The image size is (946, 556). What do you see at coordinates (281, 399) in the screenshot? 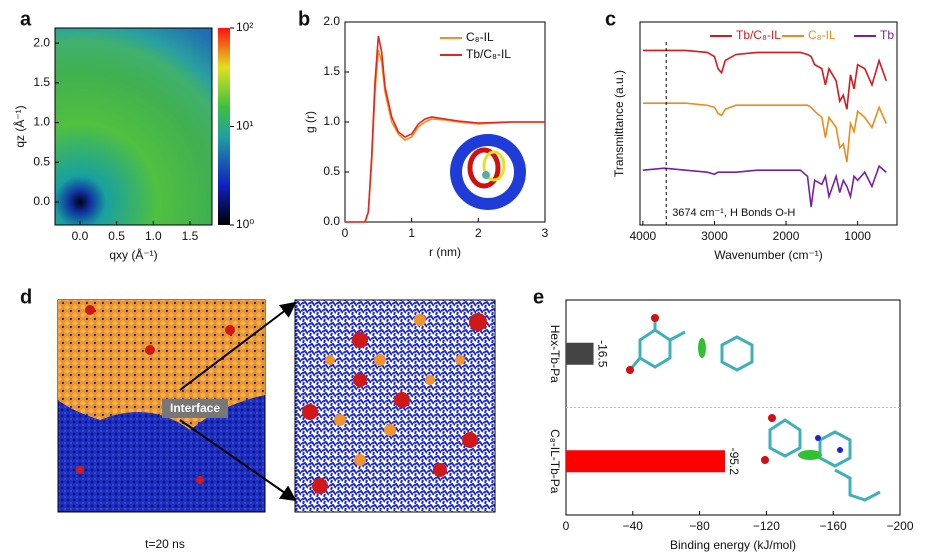
I see `tb-molecules` at bounding box center [281, 399].